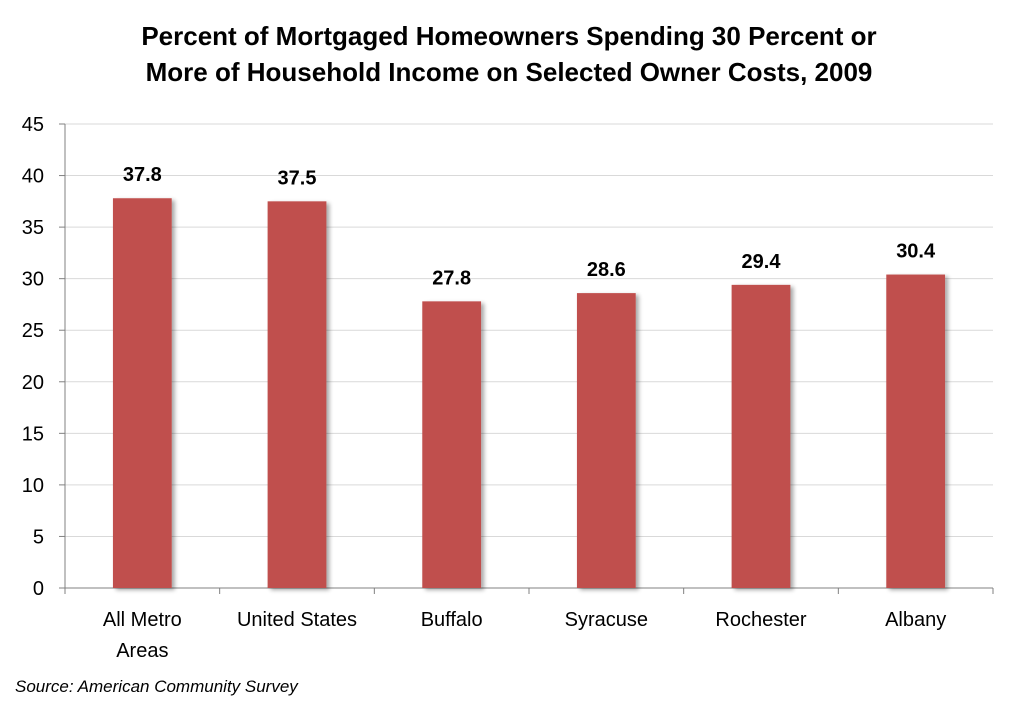  Describe the element at coordinates (33, 280) in the screenshot. I see `y-tick-label: 30` at that location.